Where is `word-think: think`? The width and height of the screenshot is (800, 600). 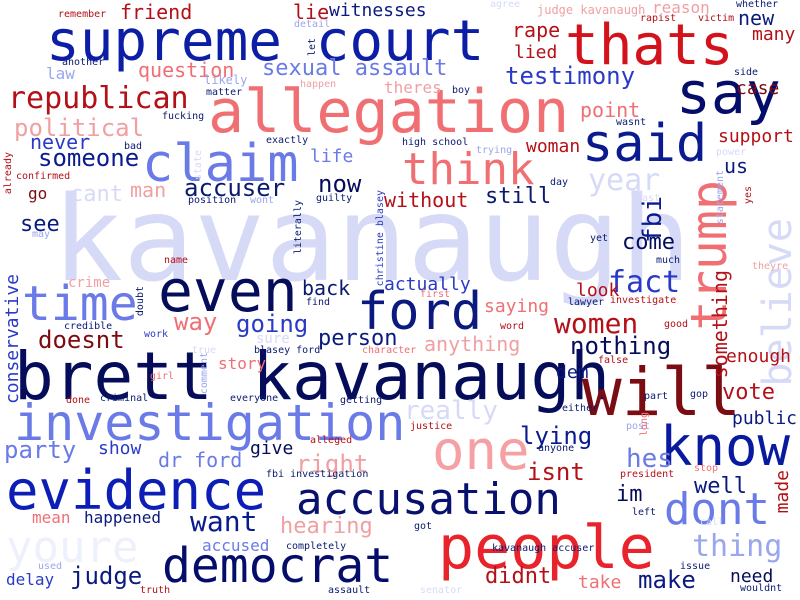
word-think: think is located at coordinates (468, 169).